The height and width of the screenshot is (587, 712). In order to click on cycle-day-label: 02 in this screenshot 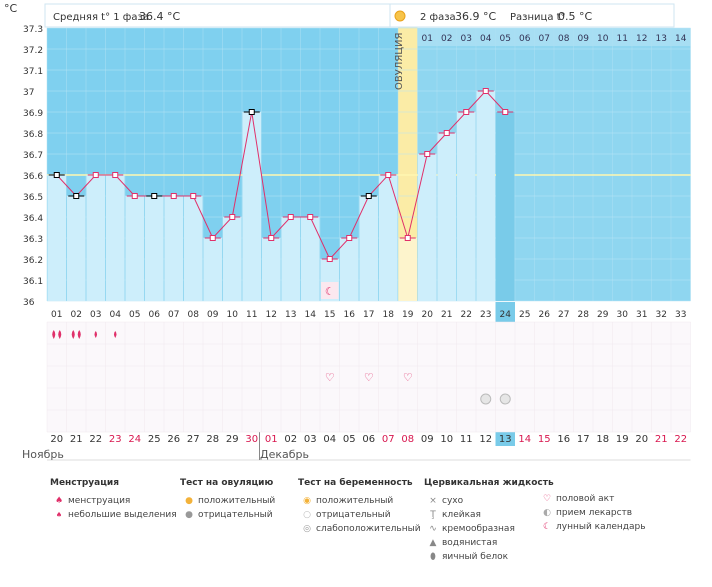, I will do `click(76, 315)`.